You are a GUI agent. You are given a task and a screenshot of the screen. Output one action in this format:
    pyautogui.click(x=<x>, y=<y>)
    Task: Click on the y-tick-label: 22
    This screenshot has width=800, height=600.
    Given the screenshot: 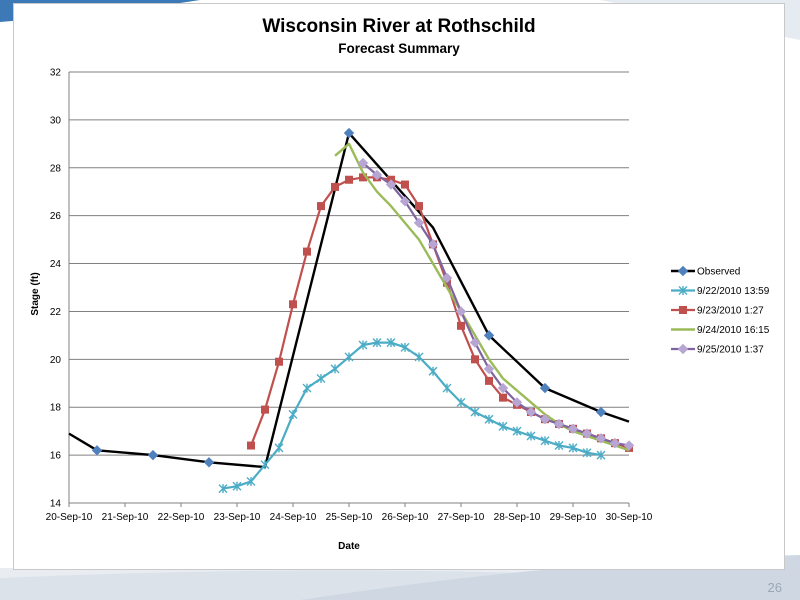 What is the action you would take?
    pyautogui.click(x=56, y=312)
    